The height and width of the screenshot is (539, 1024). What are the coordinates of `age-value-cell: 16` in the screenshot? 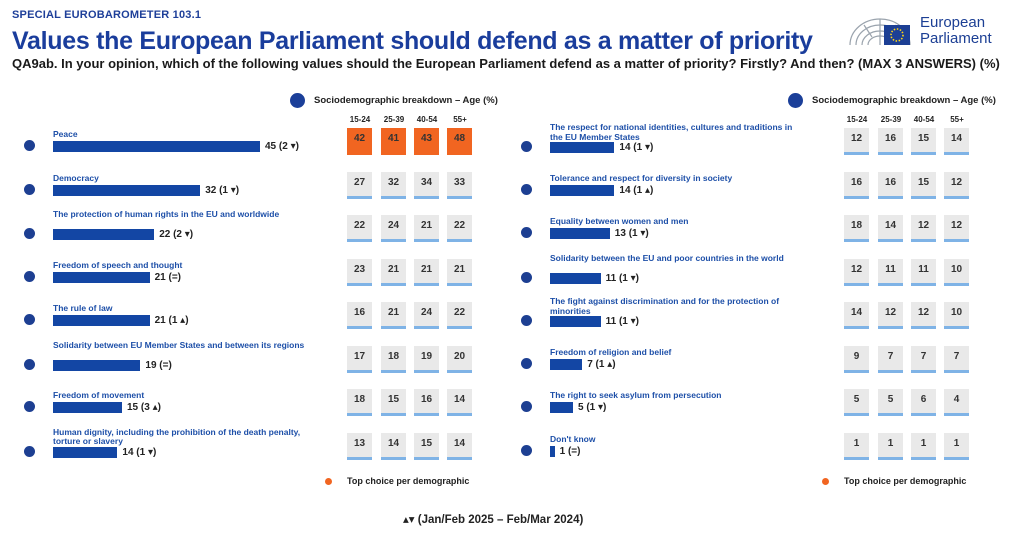 It's located at (890, 185).